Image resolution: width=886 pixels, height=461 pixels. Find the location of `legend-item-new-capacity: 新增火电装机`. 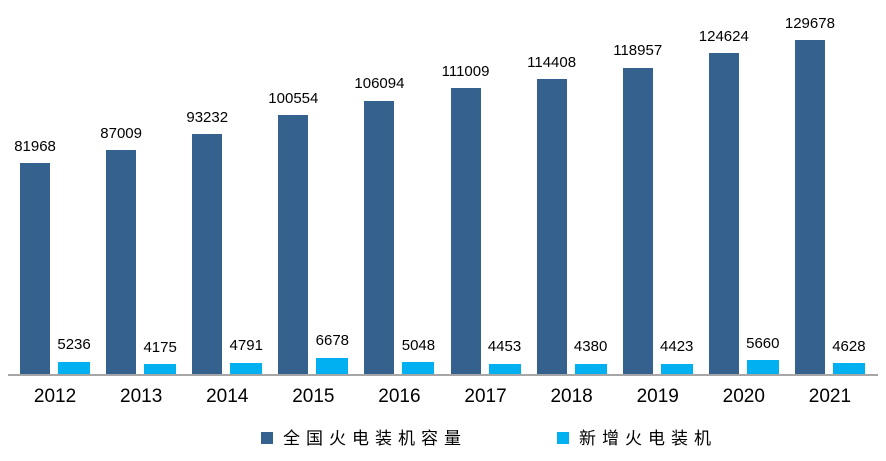

legend-item-new-capacity: 新增火电装机 is located at coordinates (637, 438).